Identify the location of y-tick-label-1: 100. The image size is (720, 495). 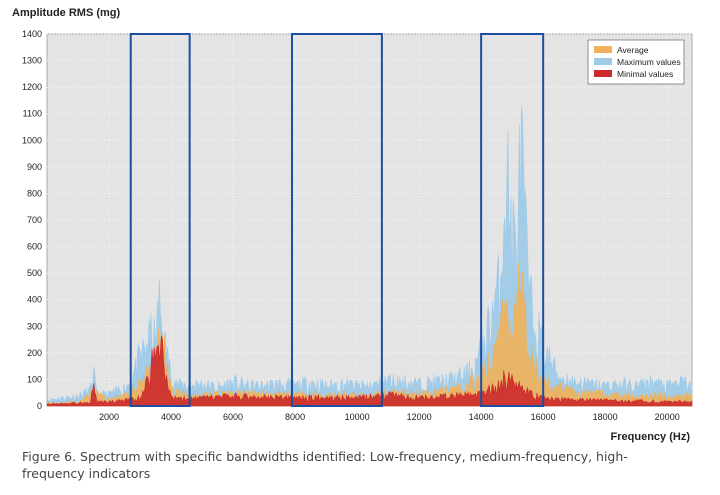
(34, 379).